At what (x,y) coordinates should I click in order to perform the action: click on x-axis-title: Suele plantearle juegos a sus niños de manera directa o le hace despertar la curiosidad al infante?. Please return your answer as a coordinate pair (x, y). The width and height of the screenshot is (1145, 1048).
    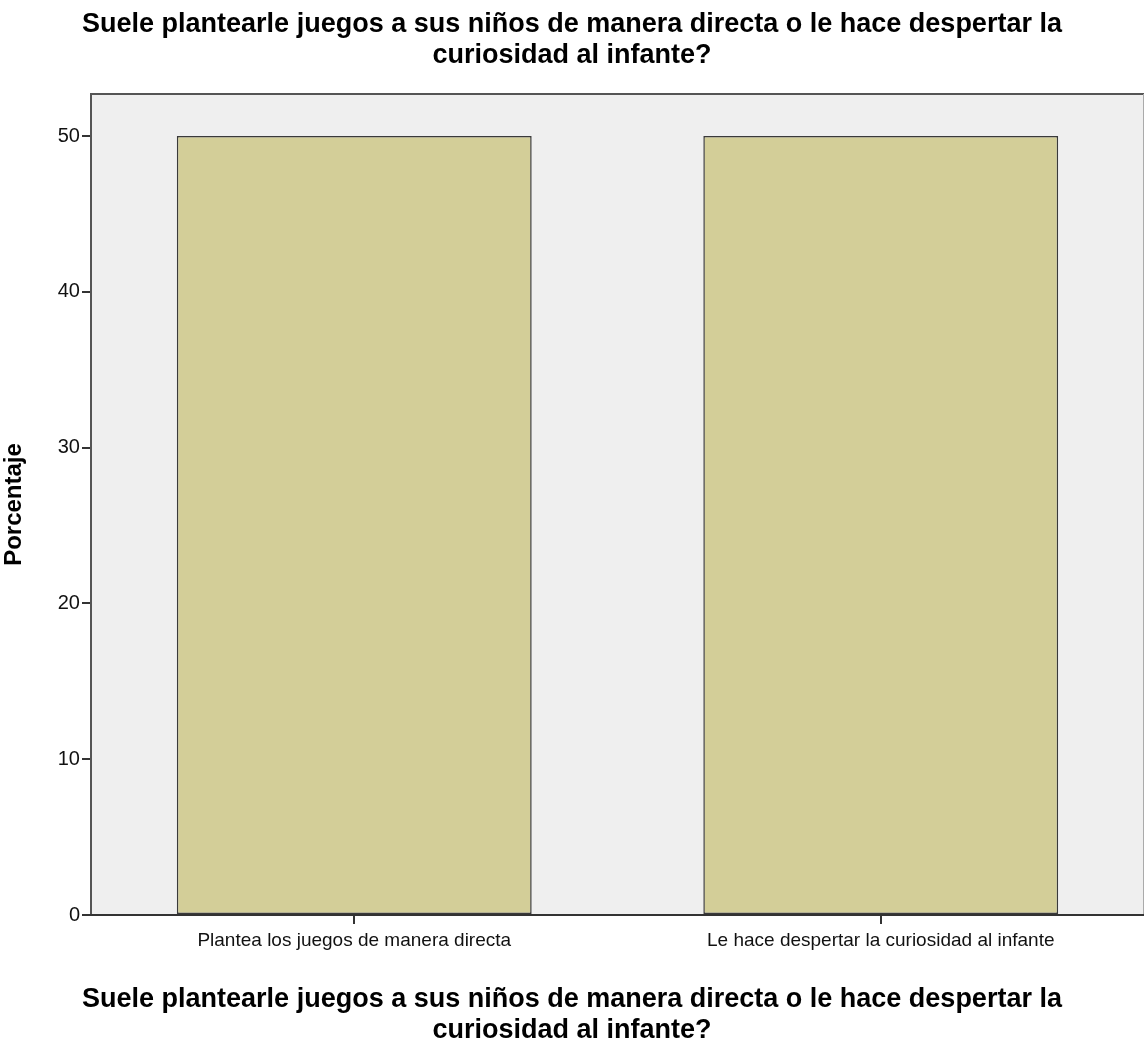
    Looking at the image, I should click on (572, 1014).